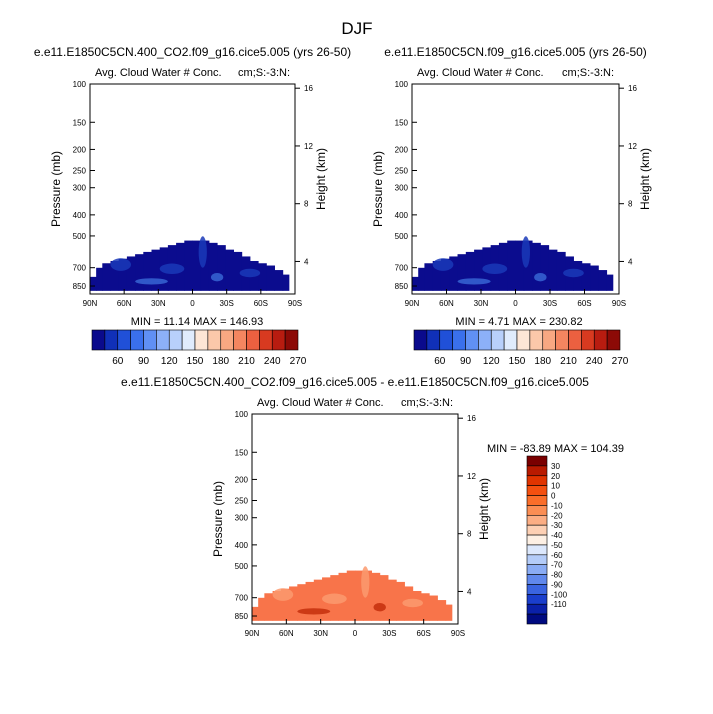 This screenshot has height=714, width=713. What do you see at coordinates (555, 449) in the screenshot?
I see `stats-text: MIN = -83.89 MAX = 104.39` at bounding box center [555, 449].